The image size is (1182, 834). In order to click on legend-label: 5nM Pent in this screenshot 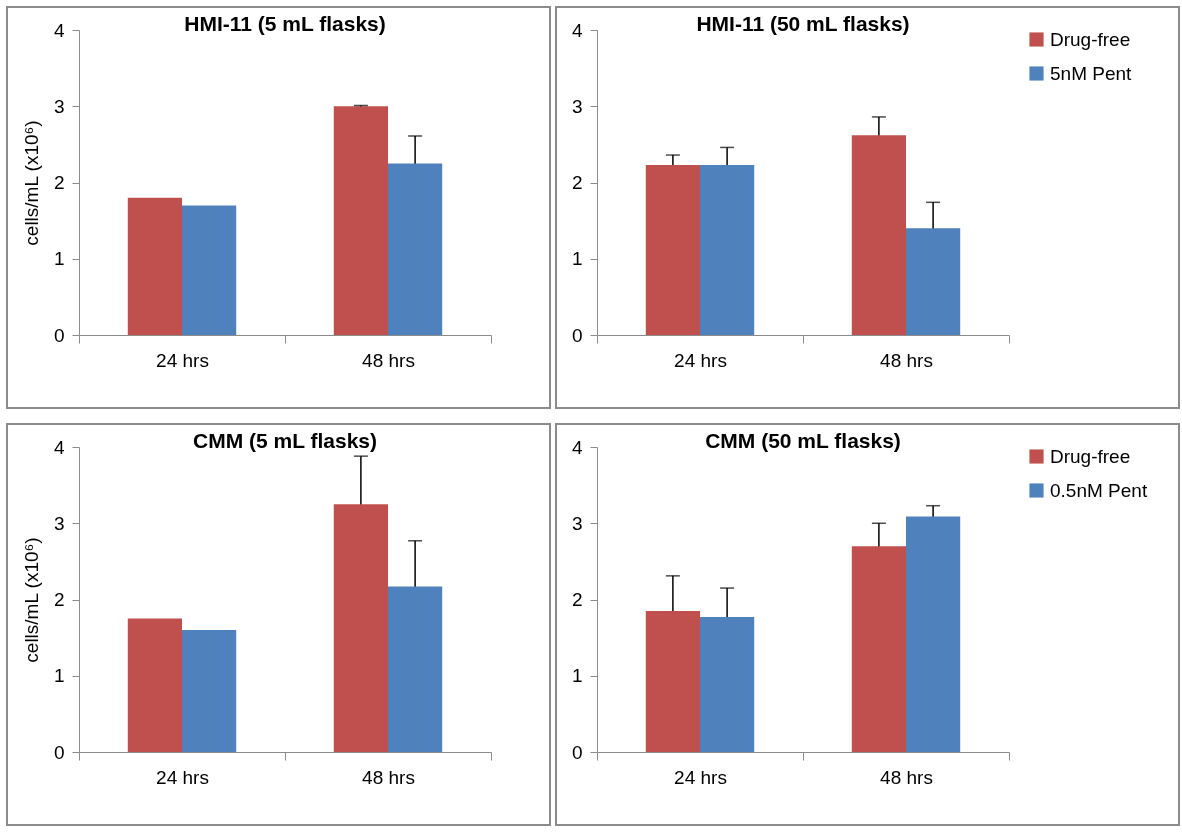, I will do `click(1091, 73)`.